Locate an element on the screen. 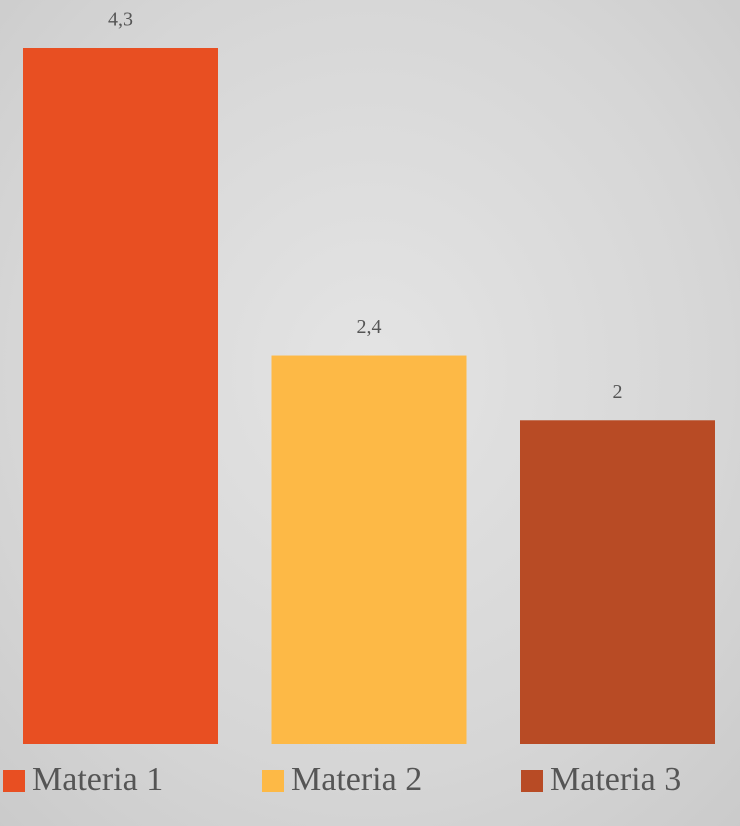  data-label: 4,3 is located at coordinates (120, 20).